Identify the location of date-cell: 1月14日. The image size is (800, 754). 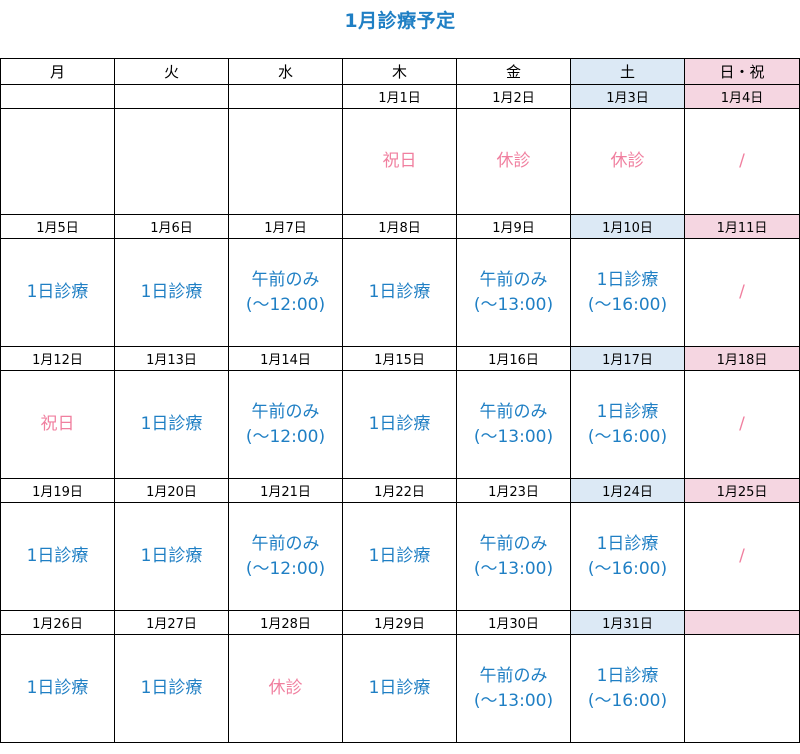
(285, 358).